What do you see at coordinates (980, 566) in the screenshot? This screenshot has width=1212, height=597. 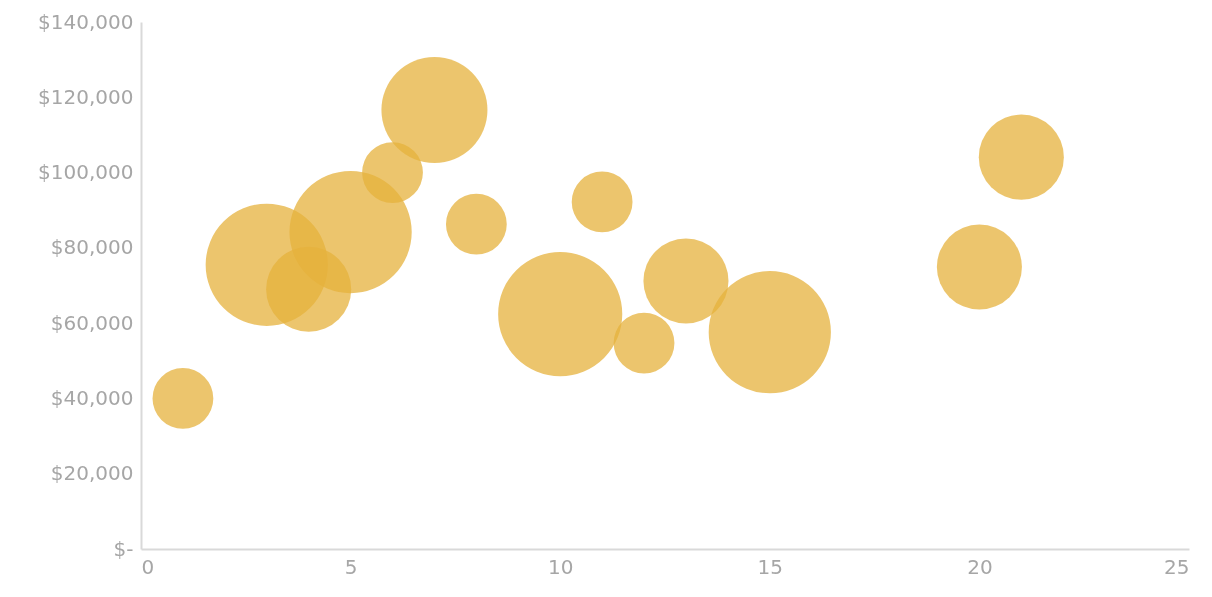 I see `x-tick-label: 20` at bounding box center [980, 566].